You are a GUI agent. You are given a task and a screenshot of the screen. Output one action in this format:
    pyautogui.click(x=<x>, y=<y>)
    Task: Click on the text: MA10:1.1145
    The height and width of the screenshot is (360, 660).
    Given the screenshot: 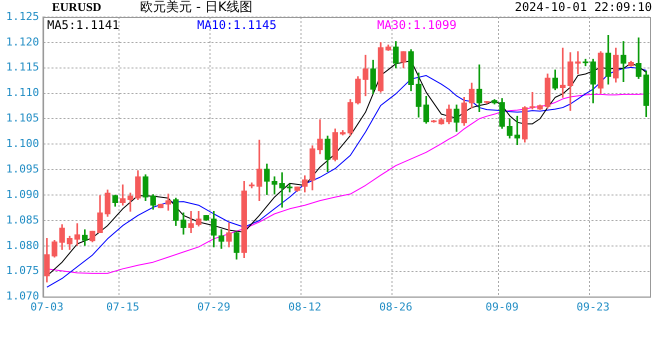 What is the action you would take?
    pyautogui.click(x=237, y=25)
    